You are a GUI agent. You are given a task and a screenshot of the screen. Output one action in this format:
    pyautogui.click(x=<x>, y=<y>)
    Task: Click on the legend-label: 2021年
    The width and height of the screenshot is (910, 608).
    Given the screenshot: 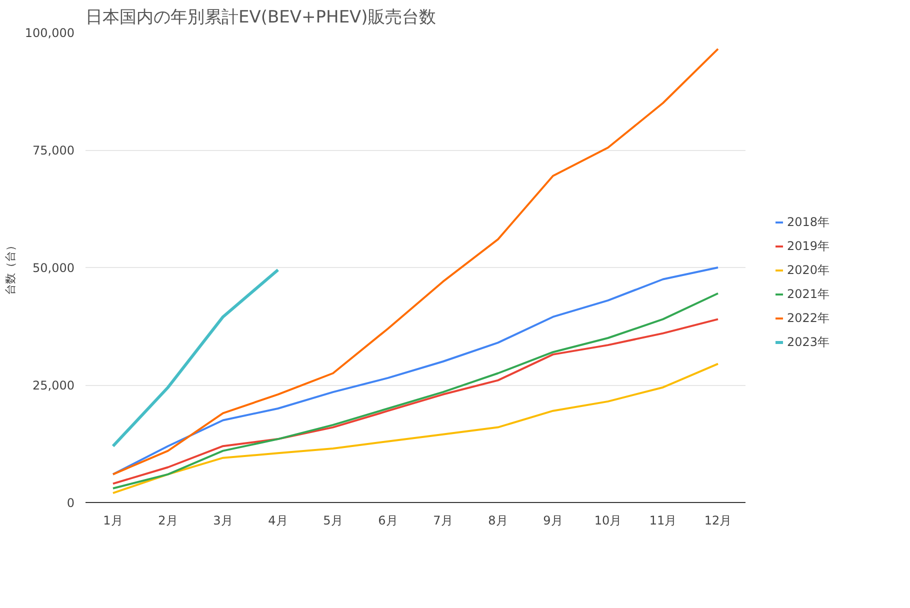 What is the action you would take?
    pyautogui.click(x=808, y=294)
    